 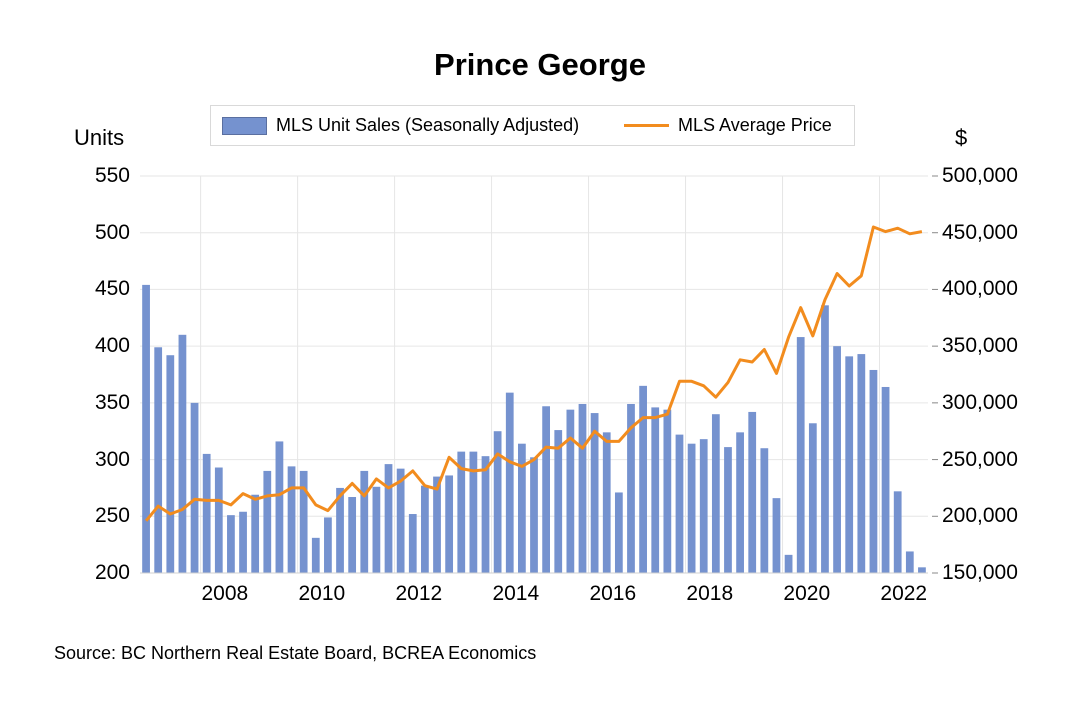 I want to click on left-axis-tick-label: 350, so click(x=112, y=402).